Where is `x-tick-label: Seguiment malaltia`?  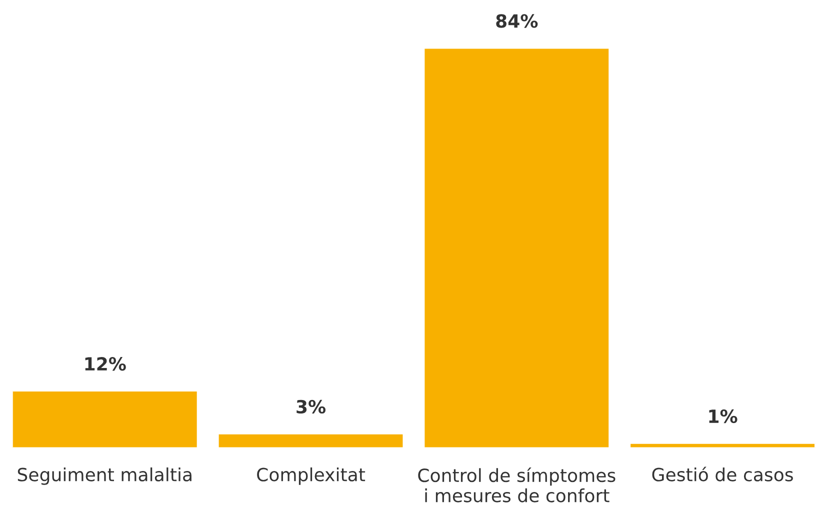
x-tick-label: Seguiment malaltia is located at coordinates (105, 476).